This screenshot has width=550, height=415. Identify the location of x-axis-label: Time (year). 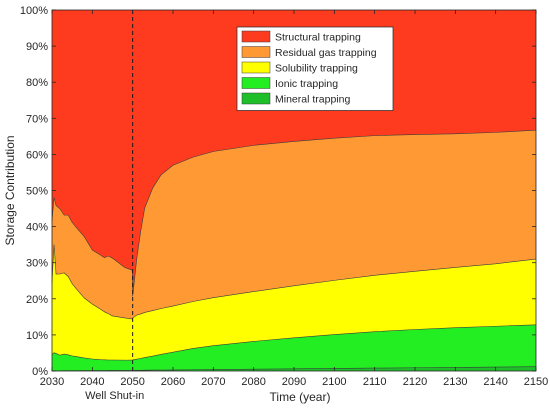
(300, 397).